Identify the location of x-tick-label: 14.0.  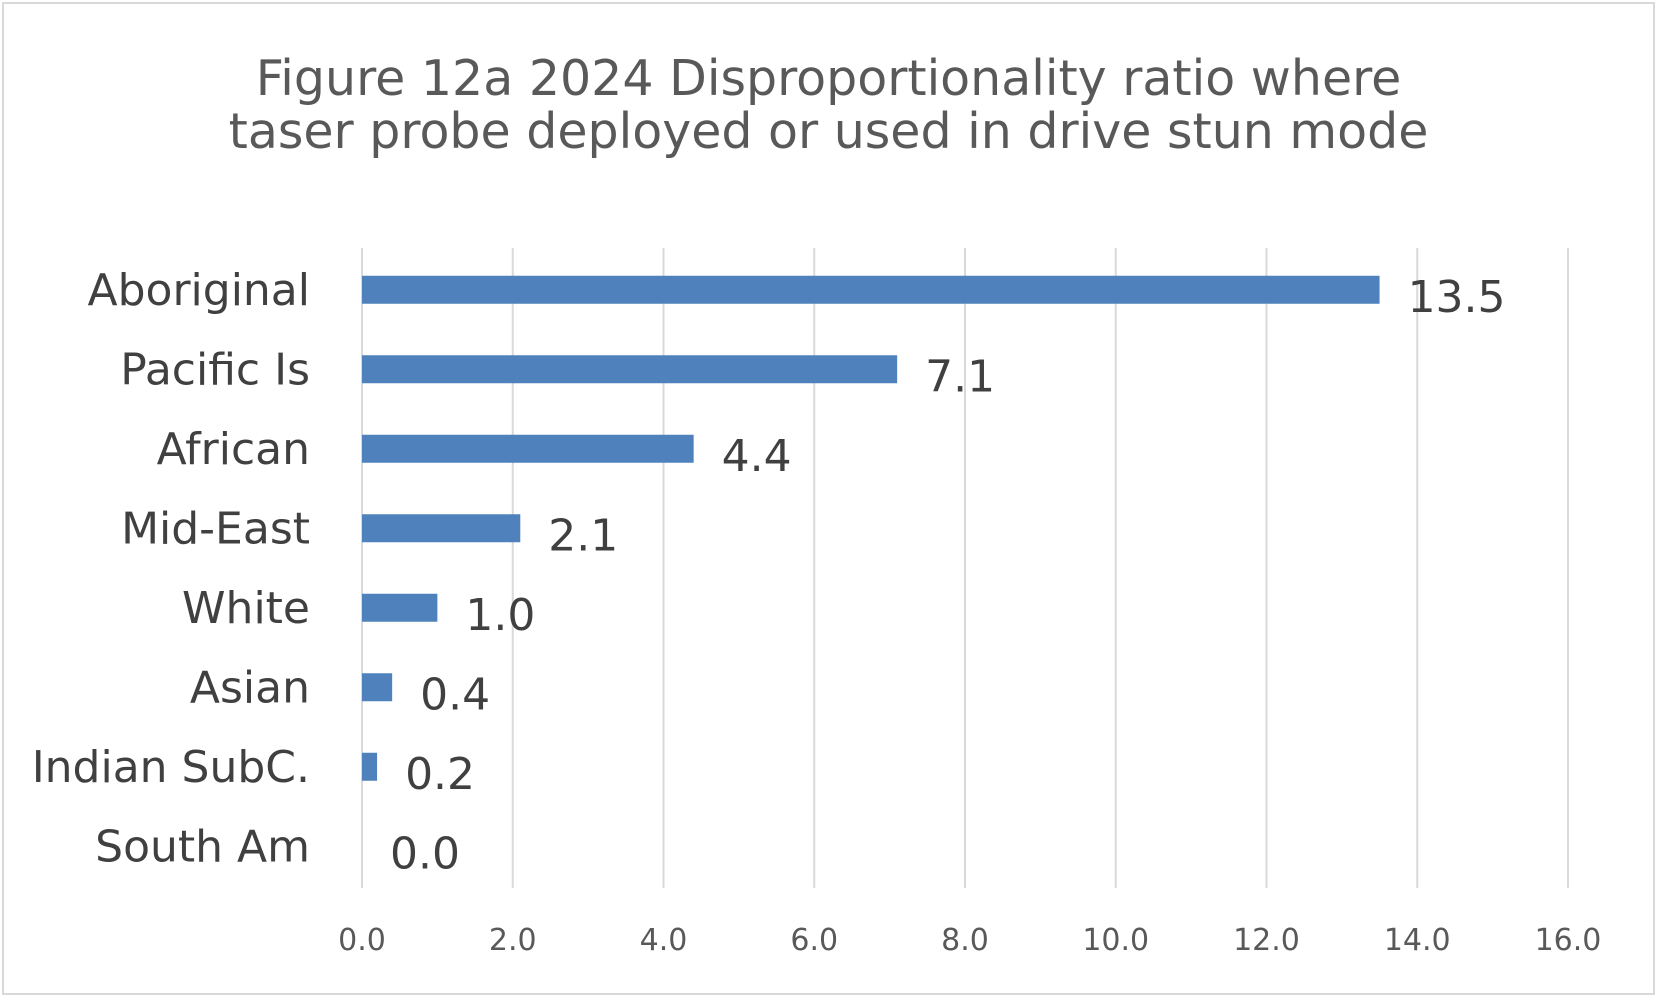
(1417, 940).